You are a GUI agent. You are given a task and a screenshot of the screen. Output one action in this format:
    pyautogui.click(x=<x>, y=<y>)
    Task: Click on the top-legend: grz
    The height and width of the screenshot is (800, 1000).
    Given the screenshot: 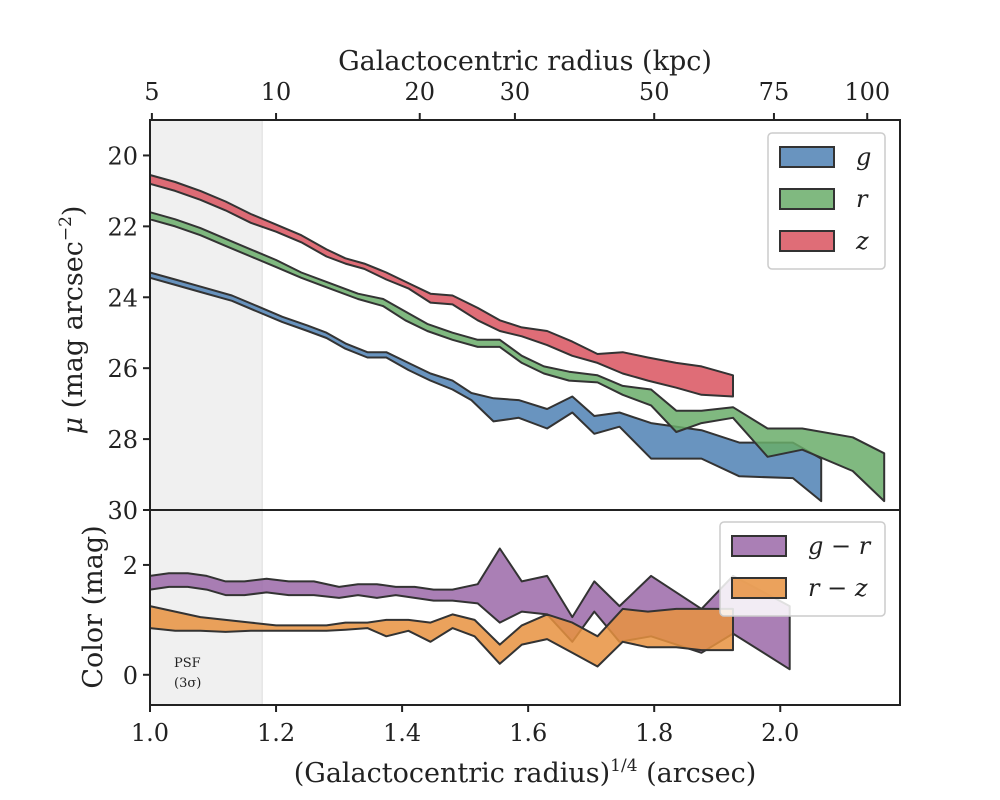 What is the action you would take?
    pyautogui.click(x=826, y=201)
    